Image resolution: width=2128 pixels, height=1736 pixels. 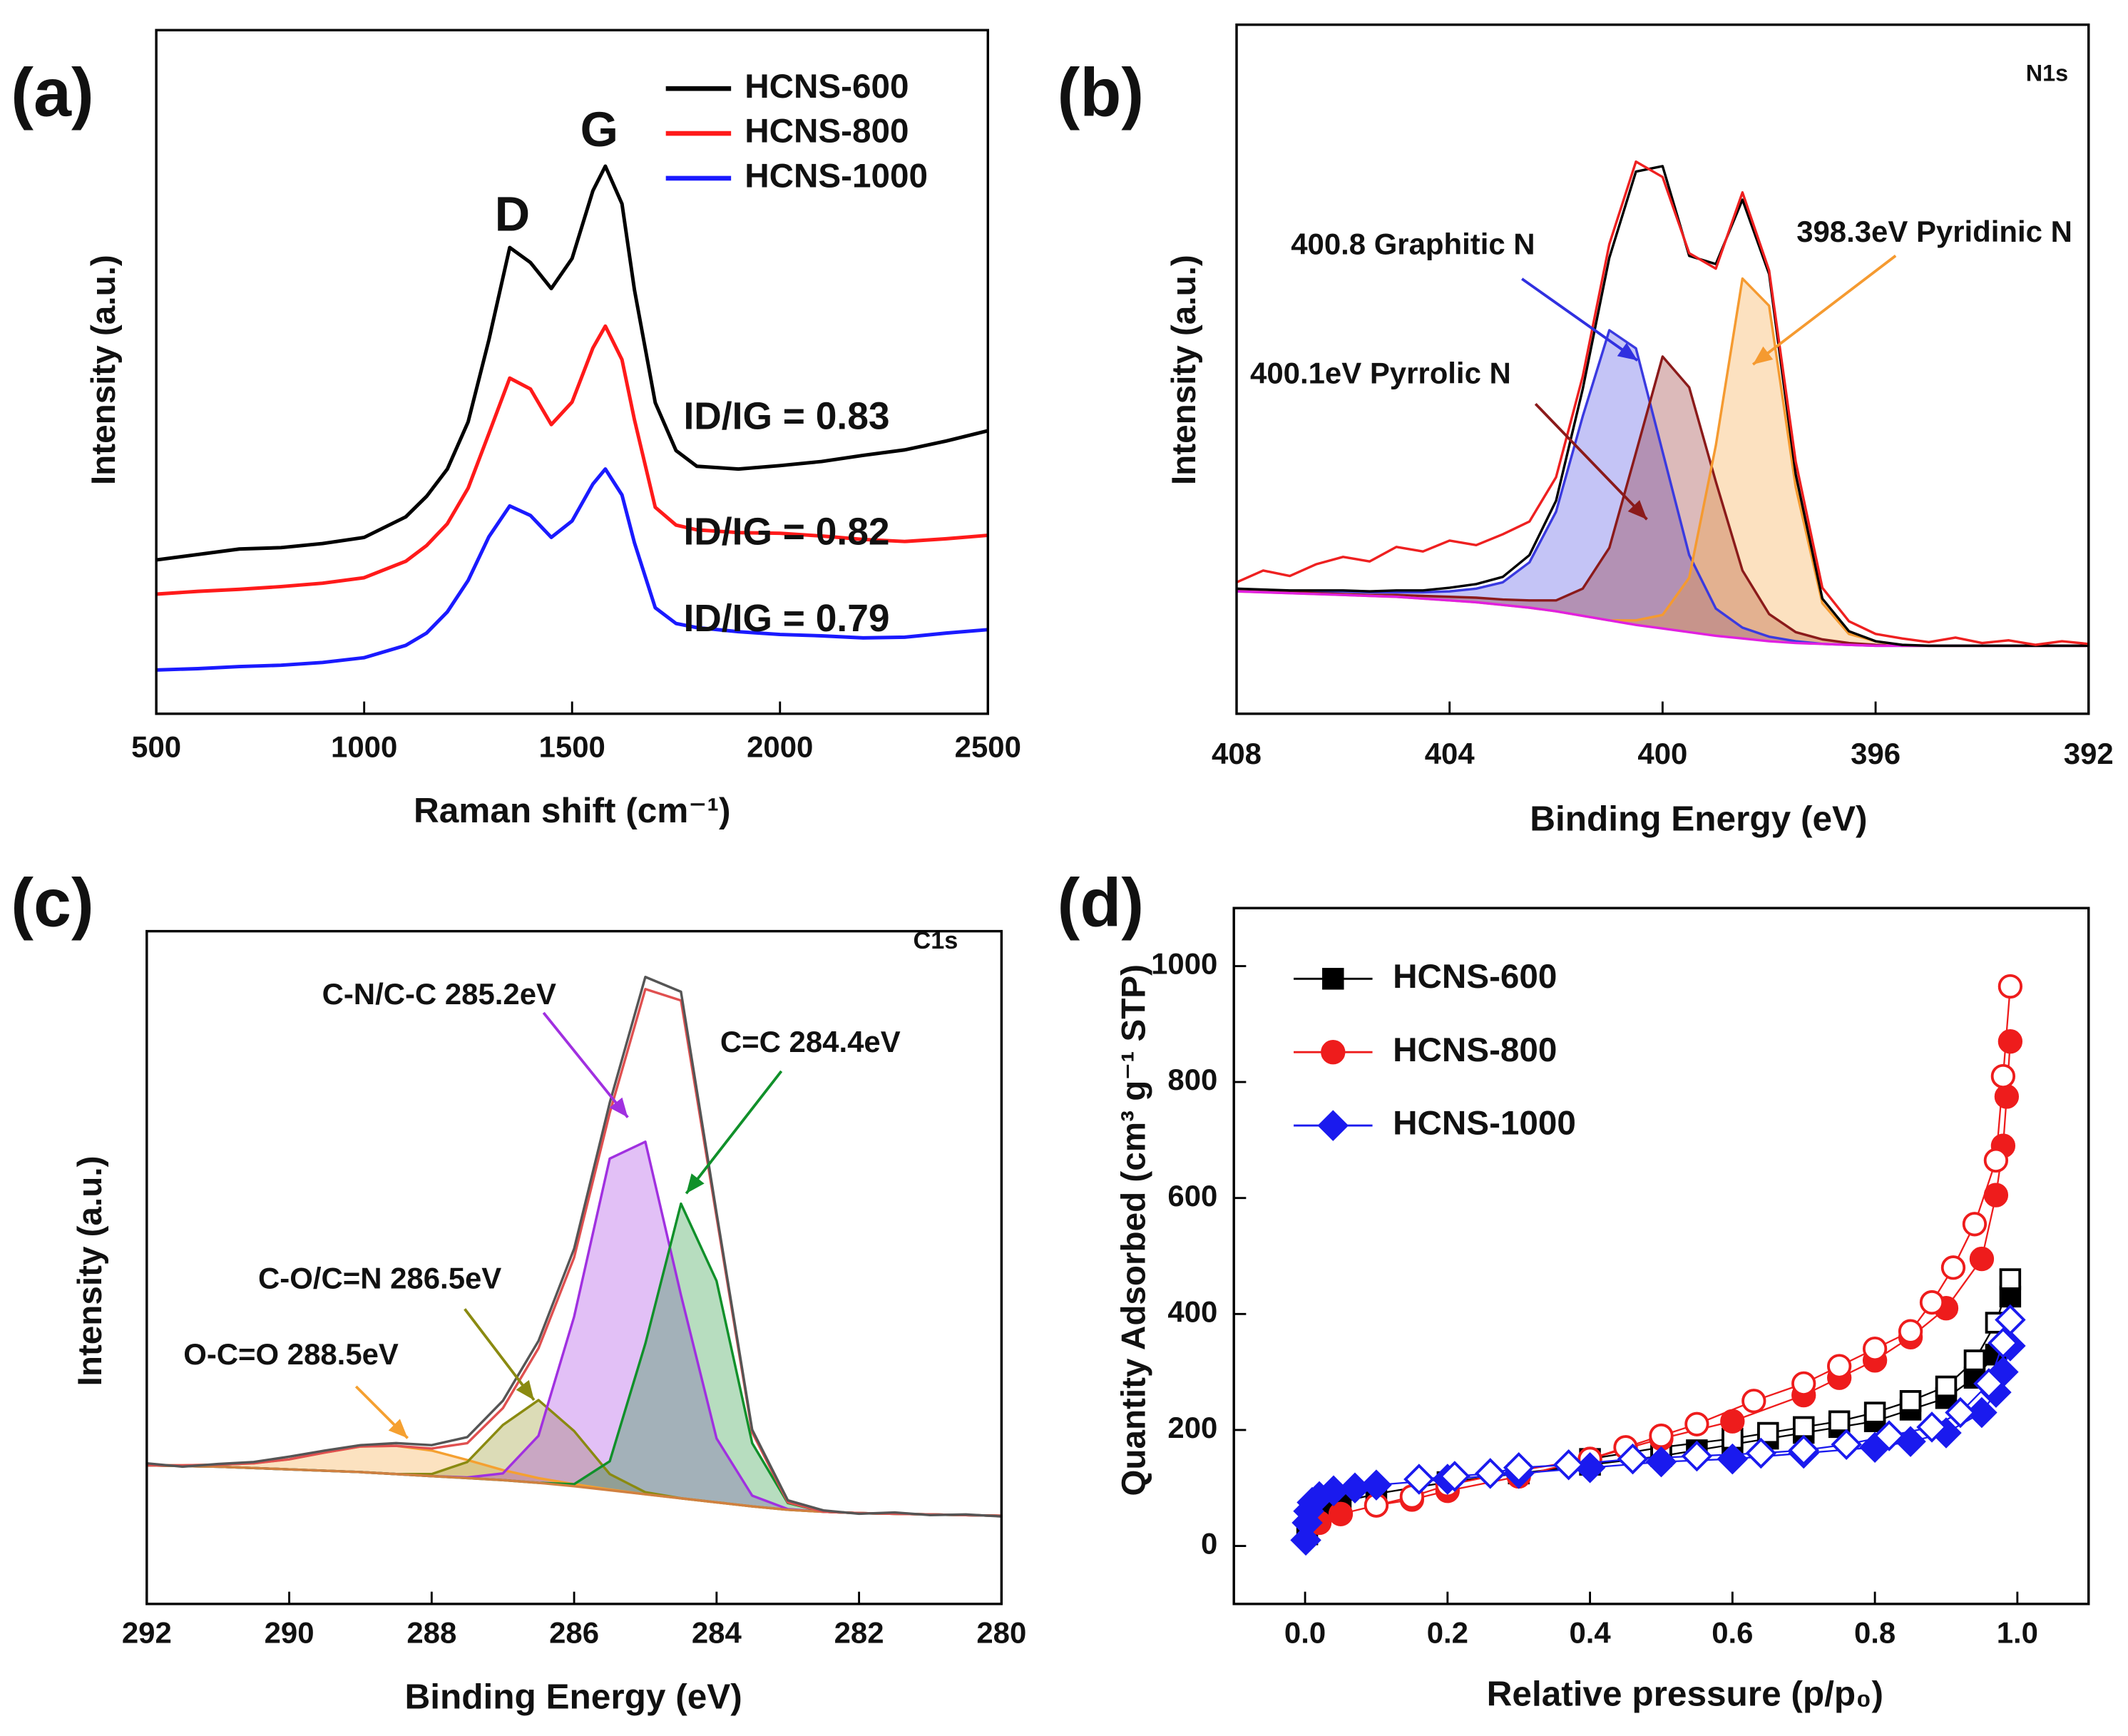 What do you see at coordinates (936, 940) in the screenshot?
I see `annotation: C1s` at bounding box center [936, 940].